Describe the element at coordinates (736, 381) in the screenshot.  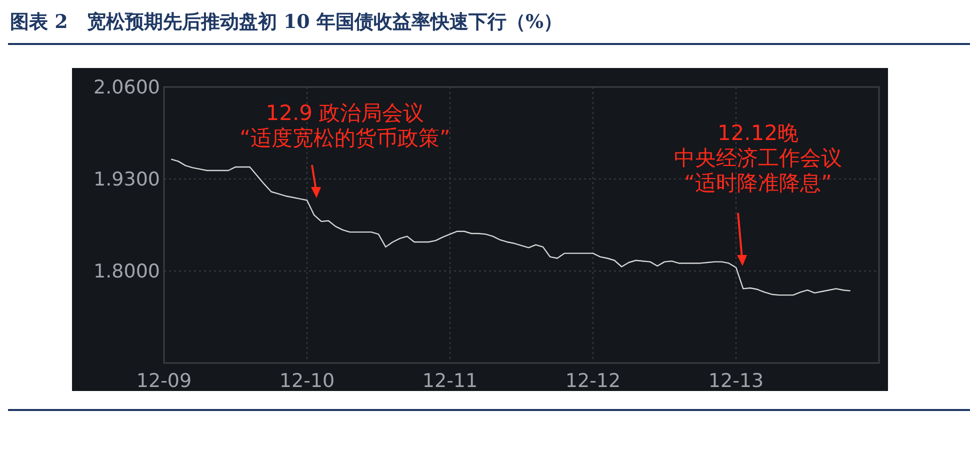
I see `x-tick-label: 12-13` at that location.